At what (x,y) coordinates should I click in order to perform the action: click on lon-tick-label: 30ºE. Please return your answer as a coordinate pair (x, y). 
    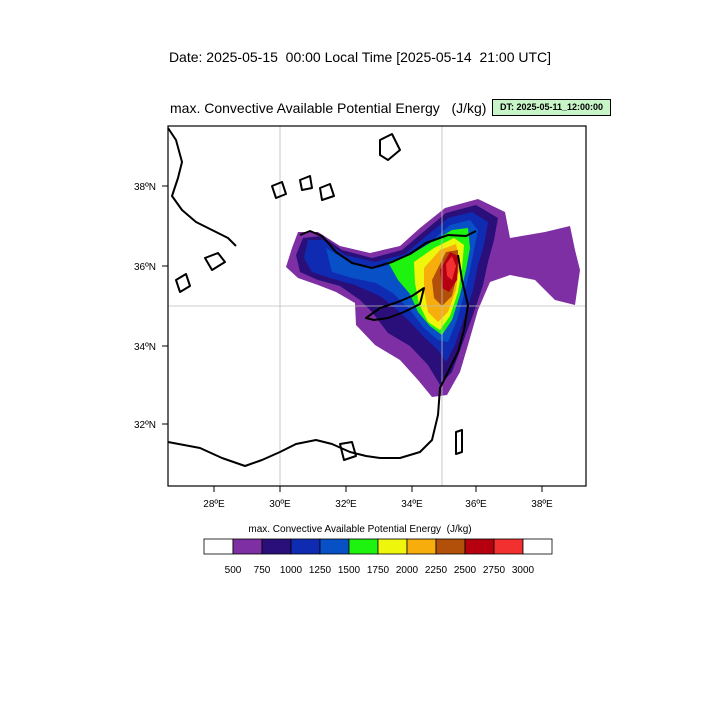
    Looking at the image, I should click on (280, 504).